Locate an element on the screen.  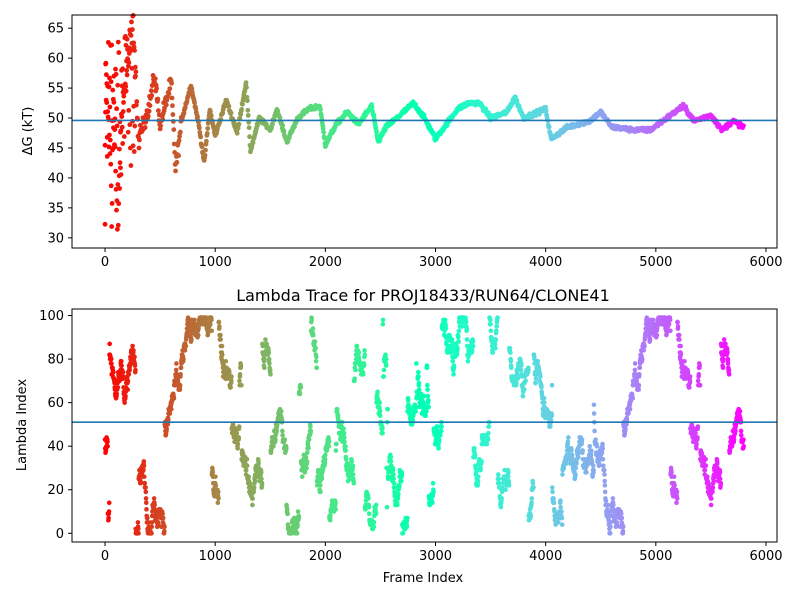
x-tick-label: 0 is located at coordinates (105, 556).